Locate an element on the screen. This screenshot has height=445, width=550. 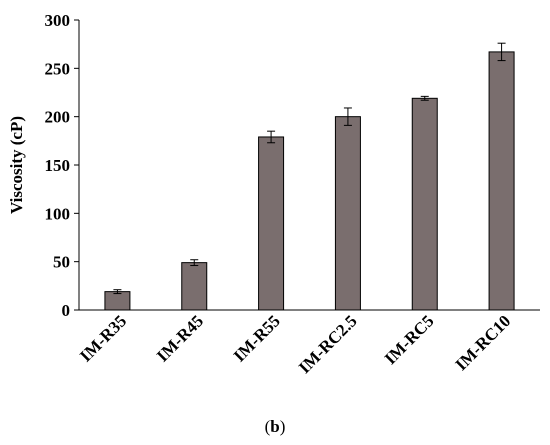
x-axis-category-labels: IM-R35 IM-R45 IM-R55 IM-RC2.5 IM-RC5 IM-RC10 is located at coordinates (295, 344).